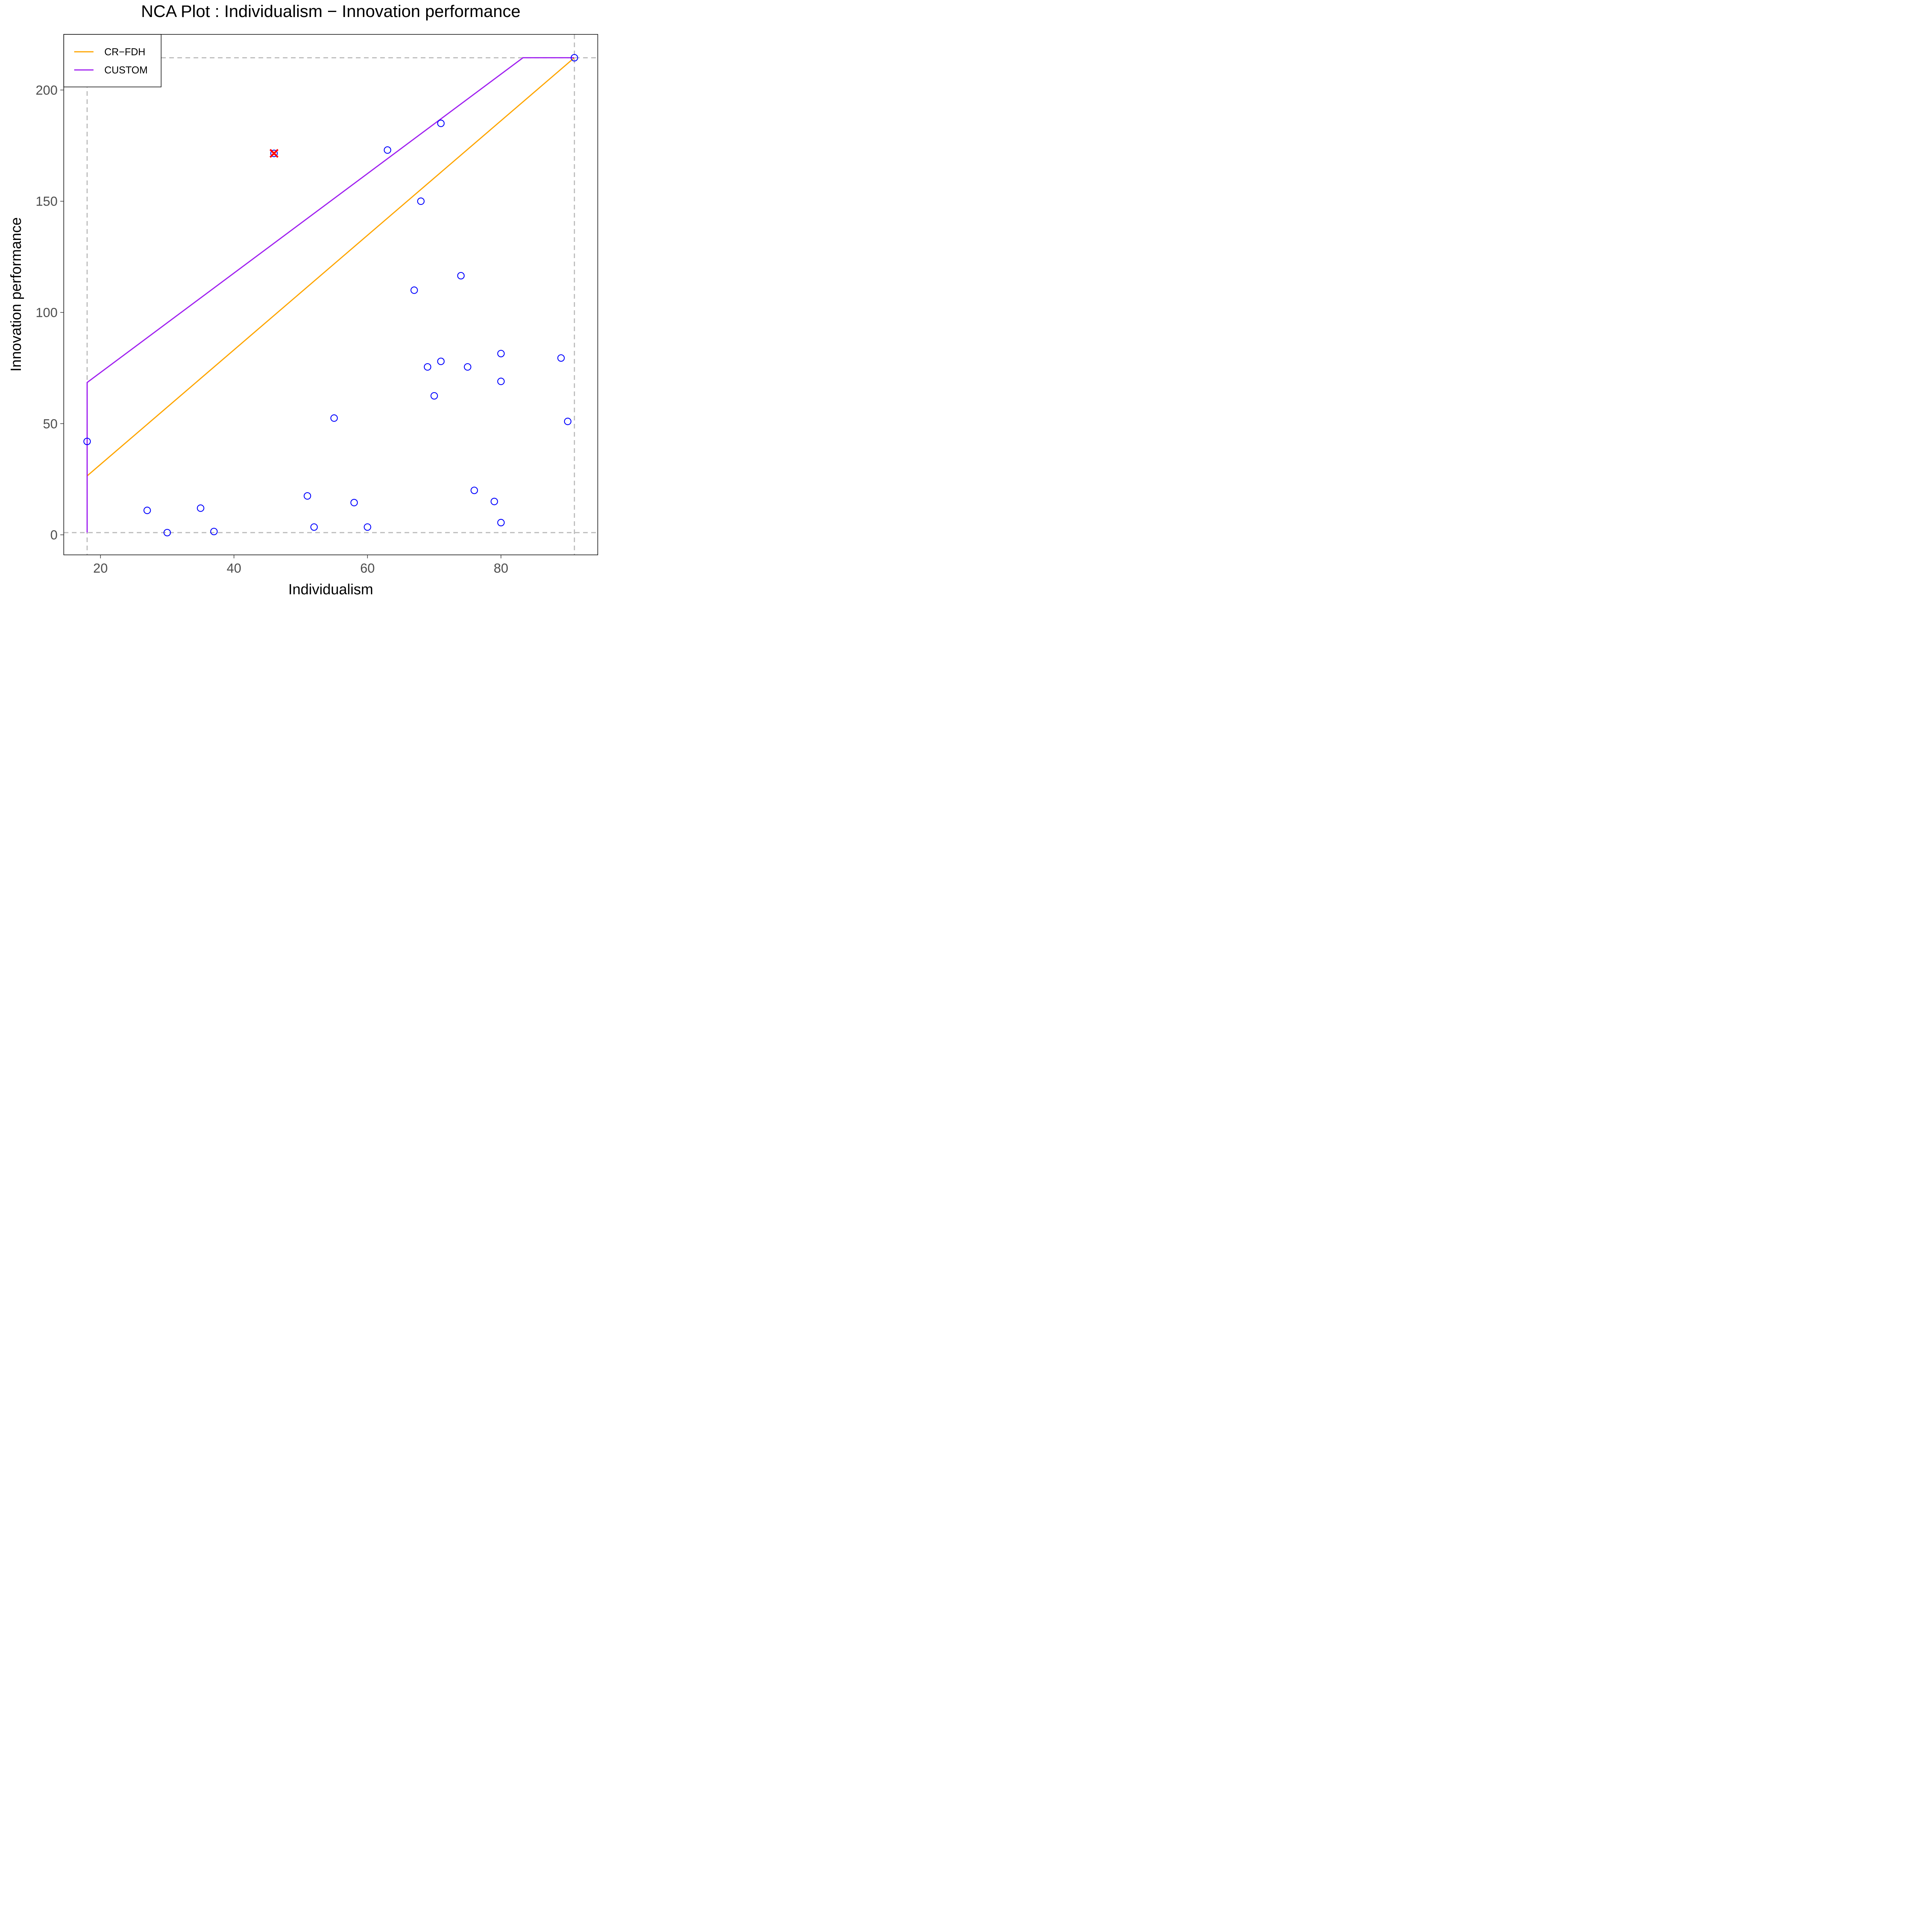  I want to click on x-tick-label: 80, so click(502, 568).